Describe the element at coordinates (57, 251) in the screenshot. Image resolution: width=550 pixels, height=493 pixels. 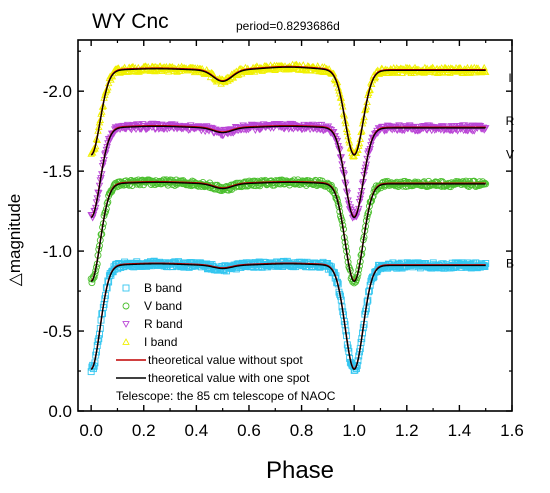
I see `y-tick-label: -1.0` at that location.